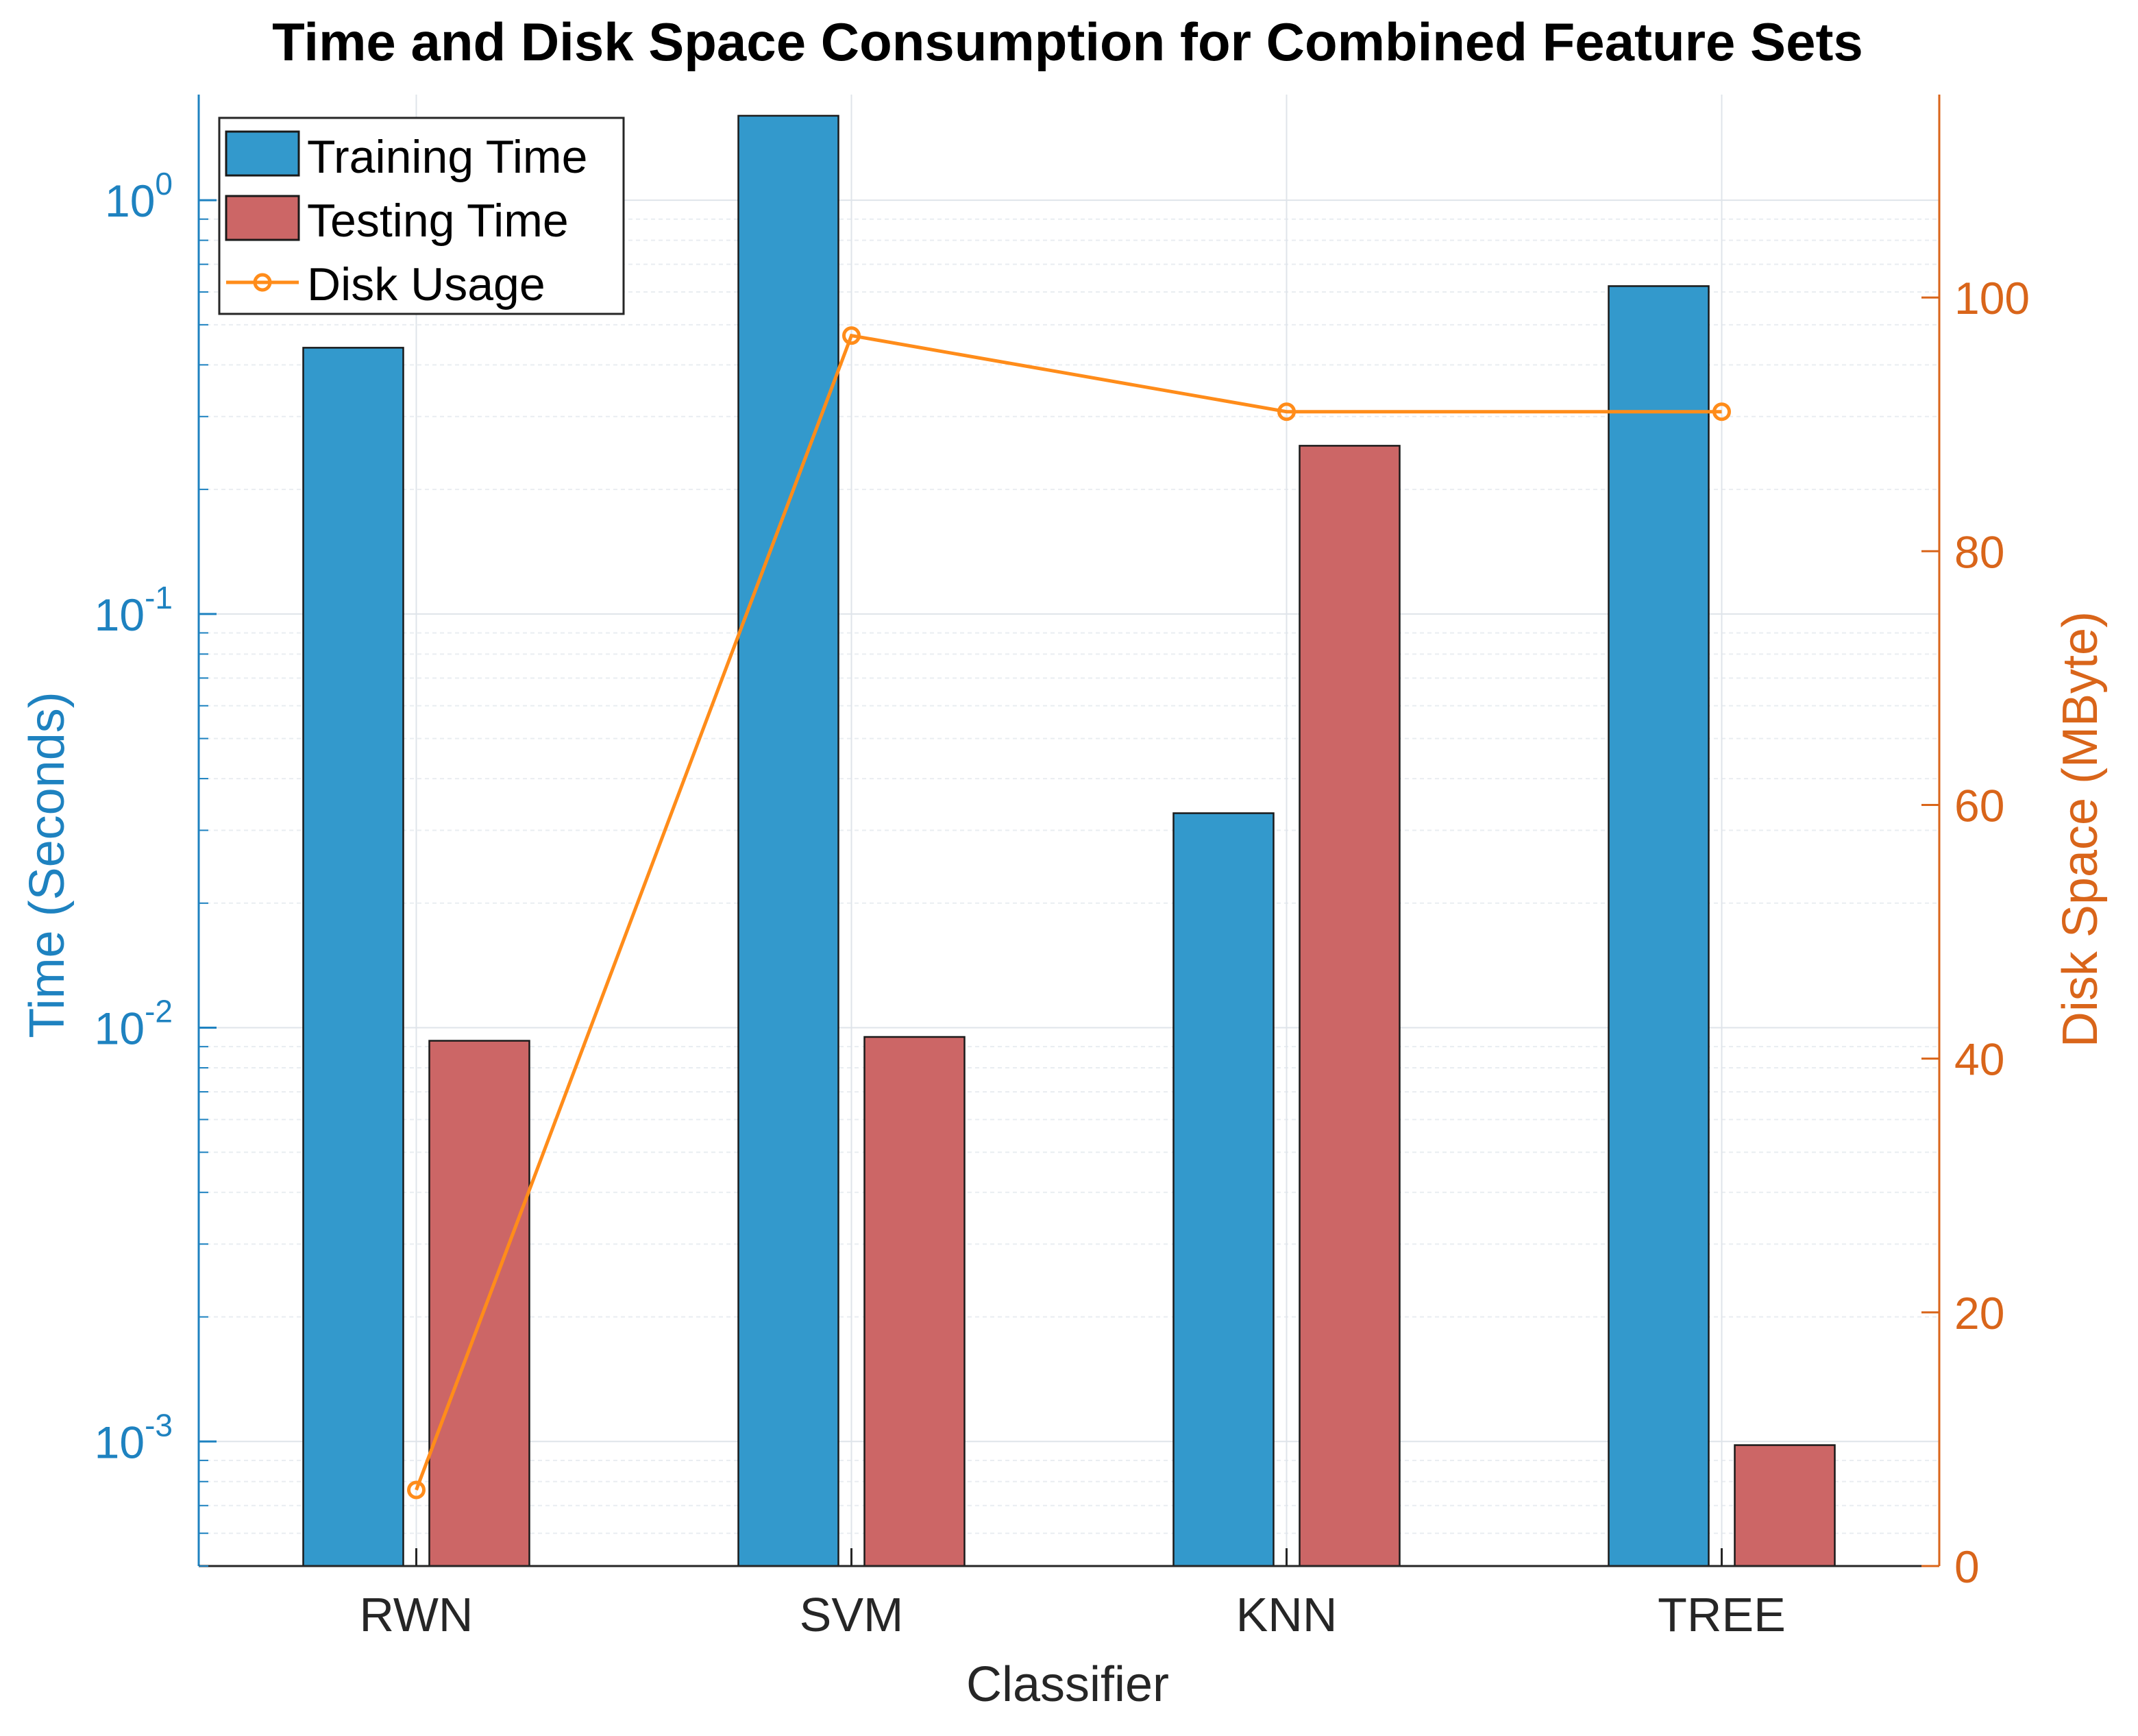 Image resolution: width=2138 pixels, height=1736 pixels. What do you see at coordinates (1067, 1685) in the screenshot?
I see `x-axis-title: Classifier` at bounding box center [1067, 1685].